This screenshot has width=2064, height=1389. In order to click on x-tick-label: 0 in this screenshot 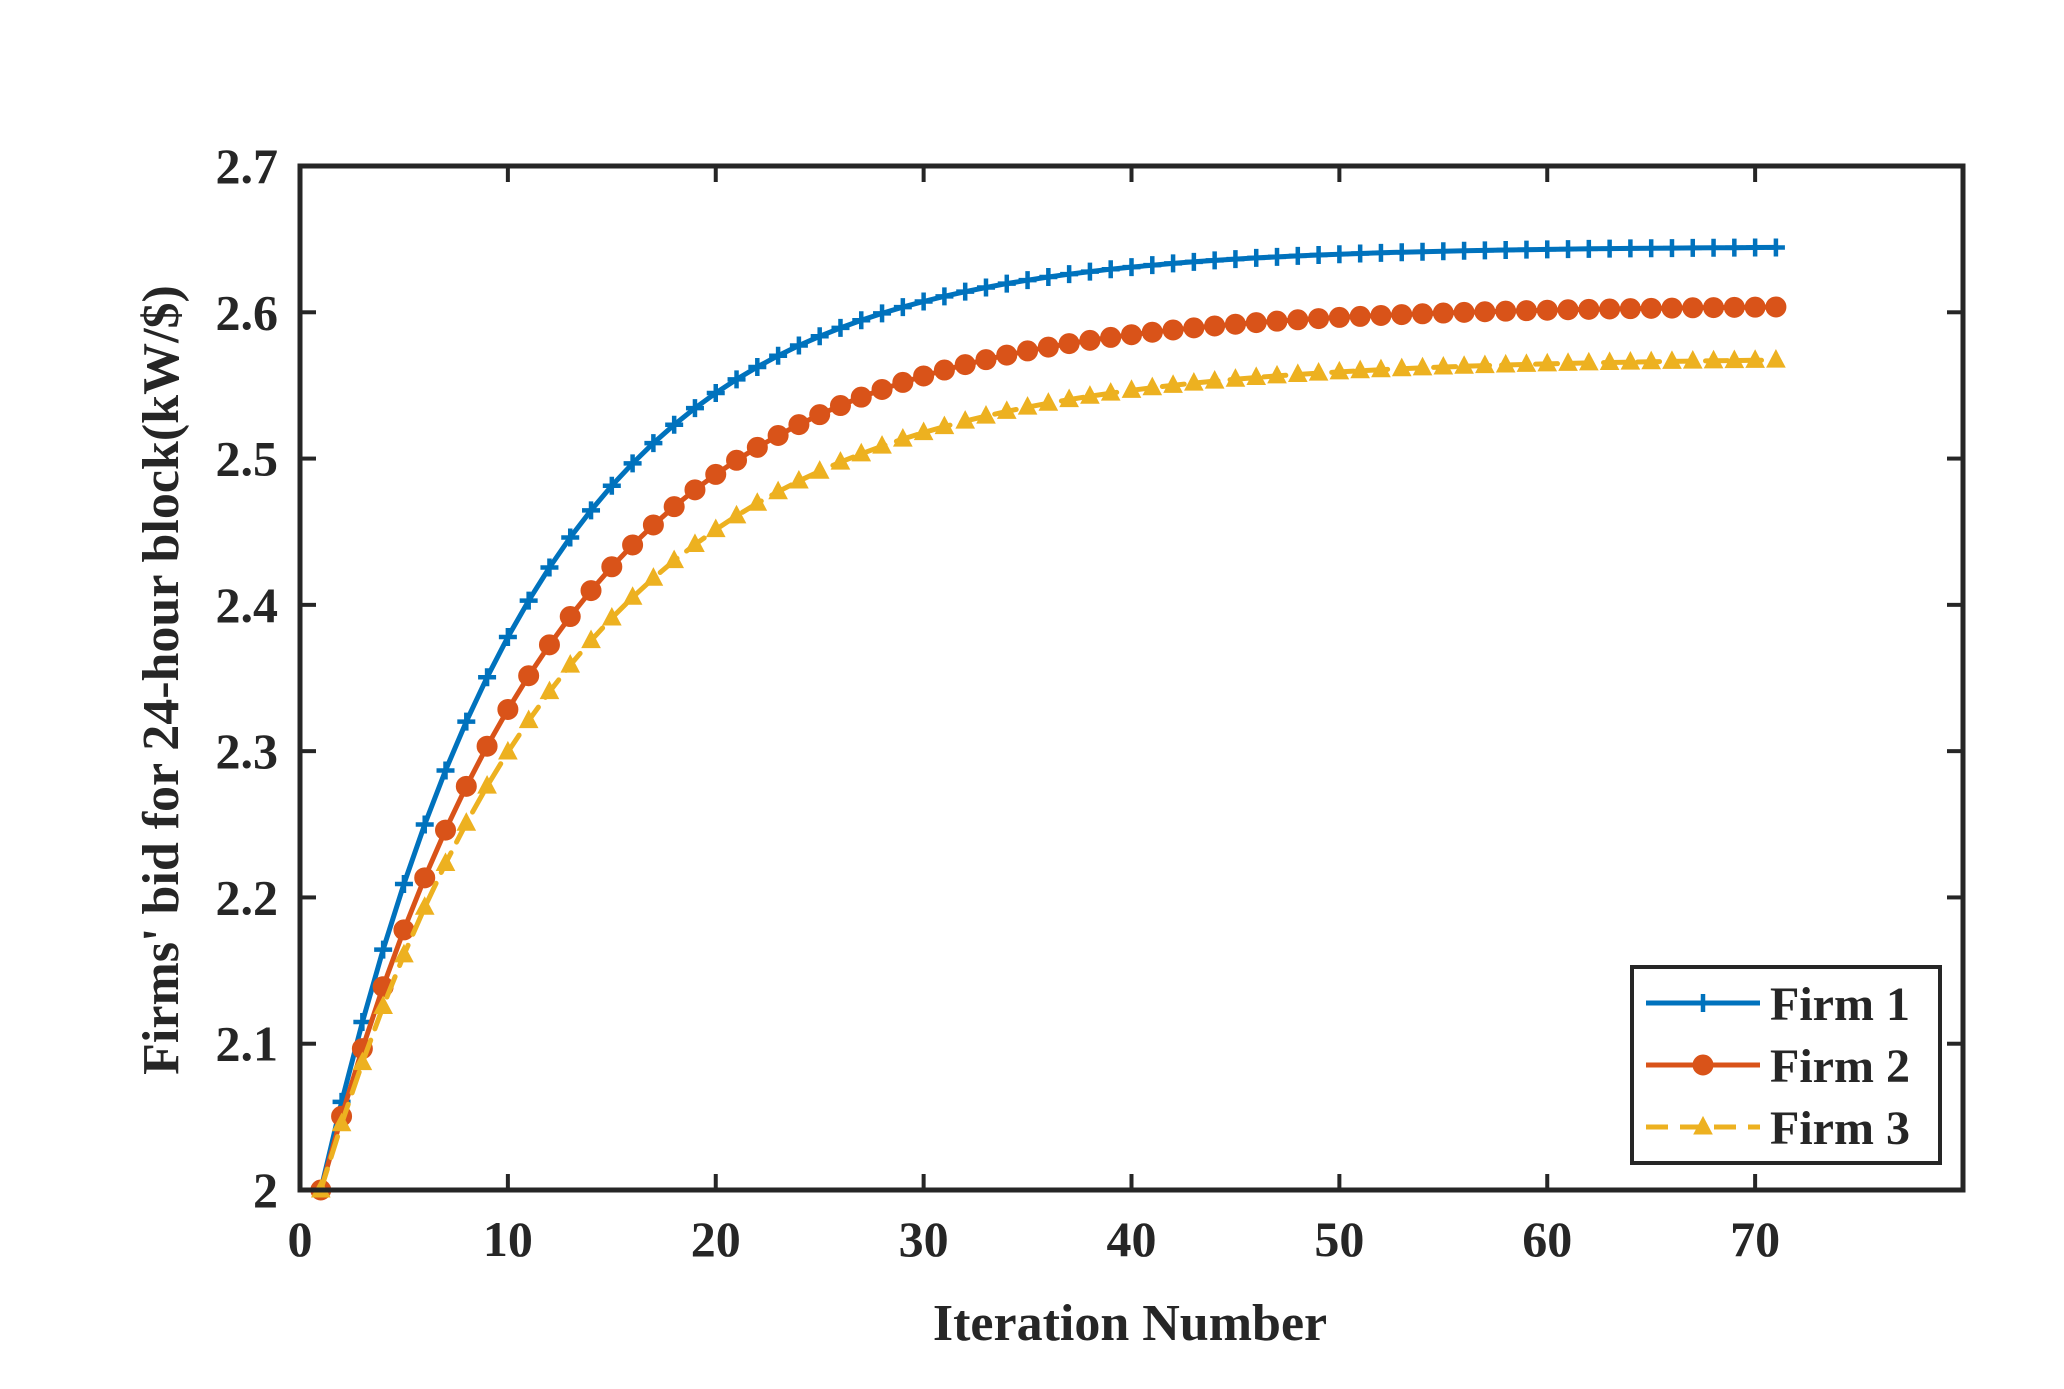, I will do `click(300, 1239)`.